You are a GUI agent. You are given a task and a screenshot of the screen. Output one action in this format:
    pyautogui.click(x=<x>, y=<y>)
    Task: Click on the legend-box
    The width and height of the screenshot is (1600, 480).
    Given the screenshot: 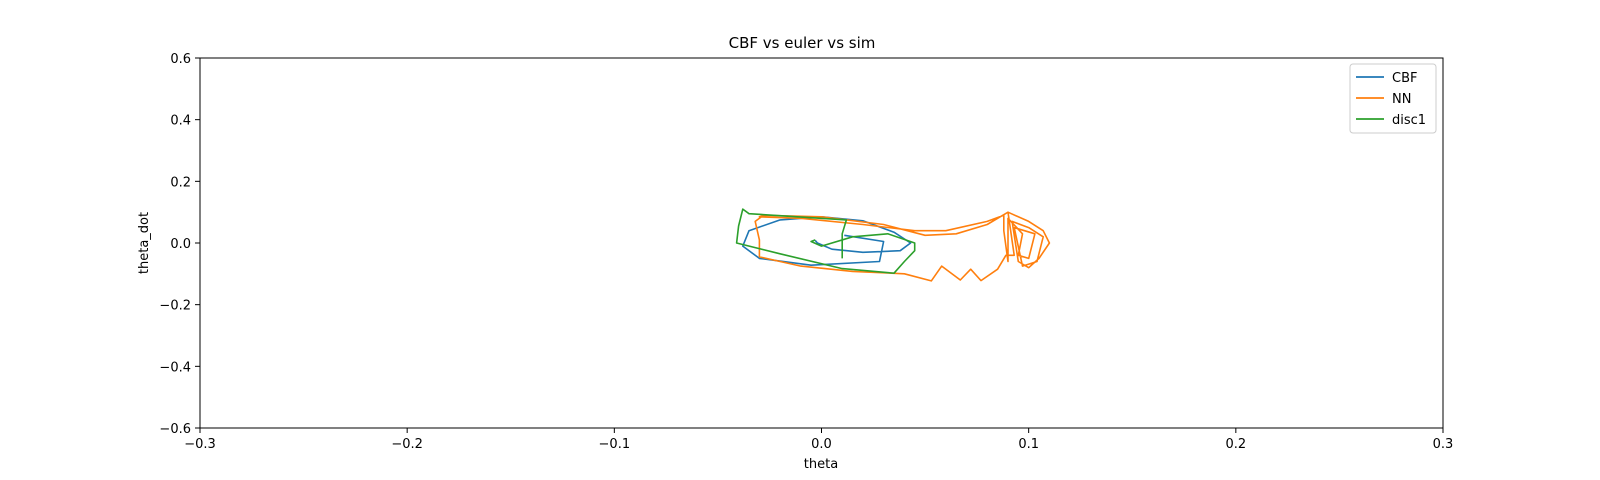 What is the action you would take?
    pyautogui.click(x=1393, y=98)
    